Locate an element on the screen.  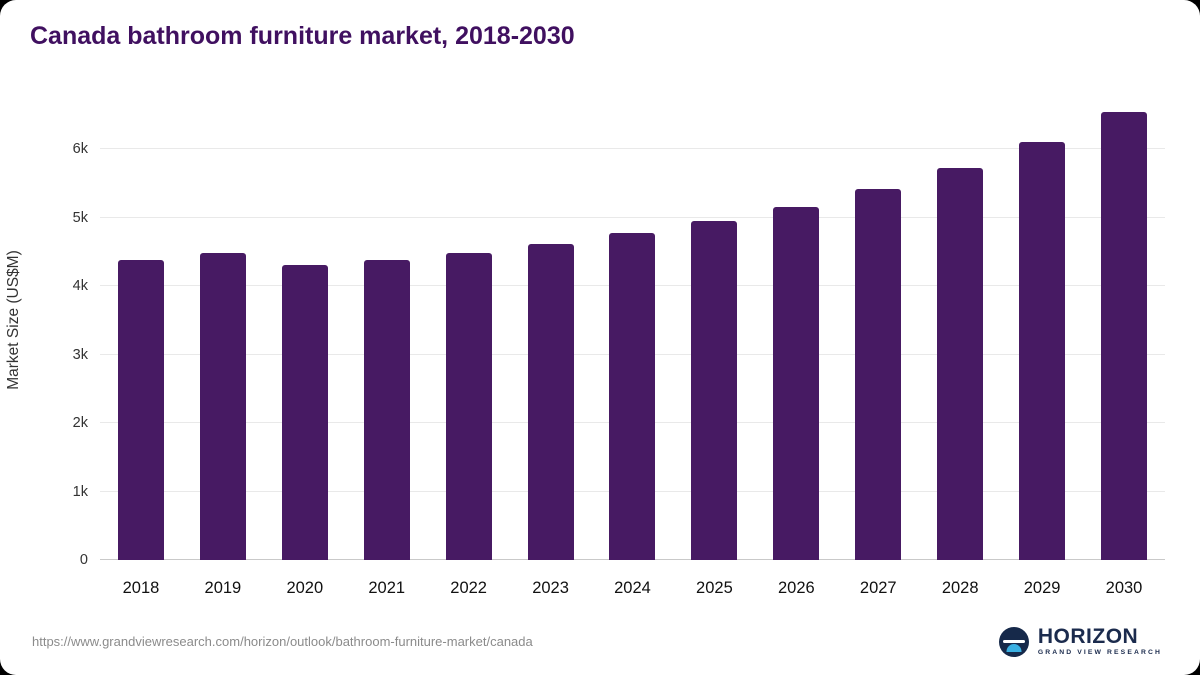
x-tick-label: 2019 is located at coordinates (223, 588).